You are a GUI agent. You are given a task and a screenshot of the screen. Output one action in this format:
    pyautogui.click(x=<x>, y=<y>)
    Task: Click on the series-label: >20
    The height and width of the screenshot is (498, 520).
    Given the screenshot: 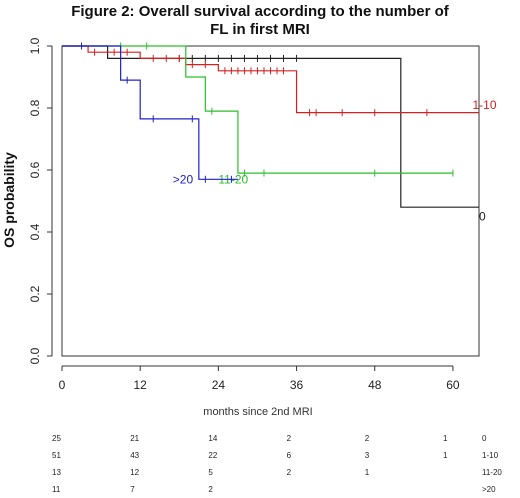 What is the action you would take?
    pyautogui.click(x=183, y=179)
    